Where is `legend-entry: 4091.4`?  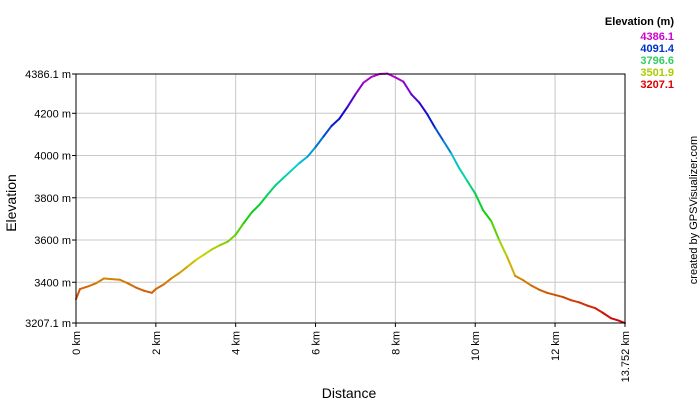
legend-entry: 4091.4 is located at coordinates (657, 49).